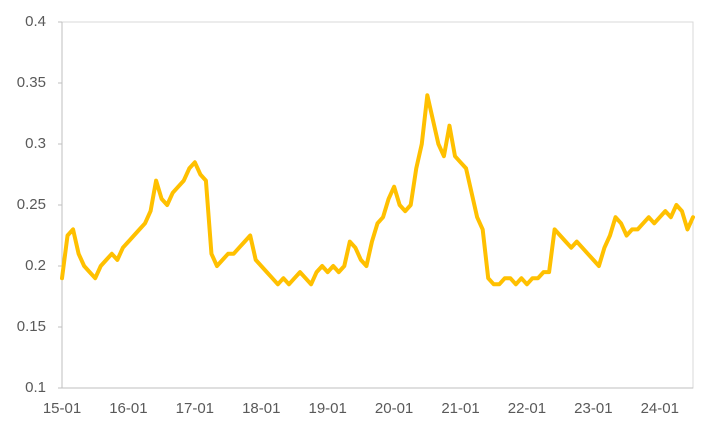  I want to click on y-tick-label: 0.1, so click(35, 387).